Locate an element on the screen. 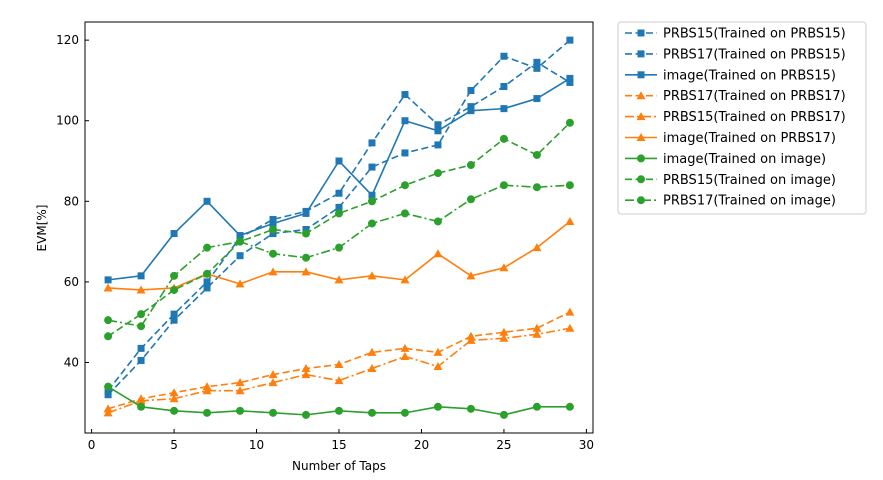 The height and width of the screenshot is (480, 883). legend-entry: PRBS15(Trained on image) is located at coordinates (730, 180).